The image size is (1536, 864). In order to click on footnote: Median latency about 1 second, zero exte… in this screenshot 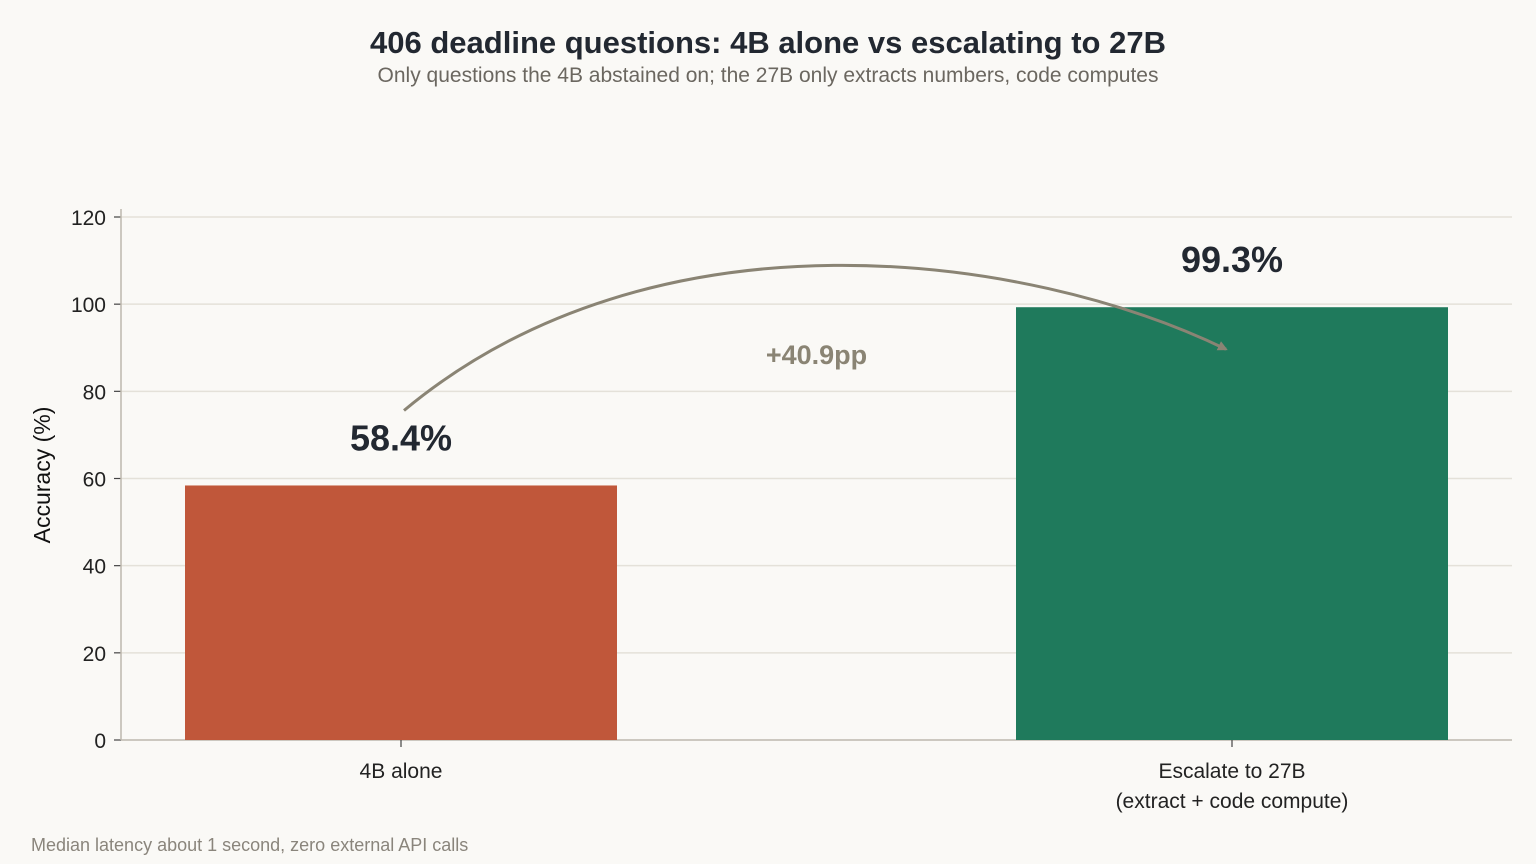, I will do `click(249, 845)`.